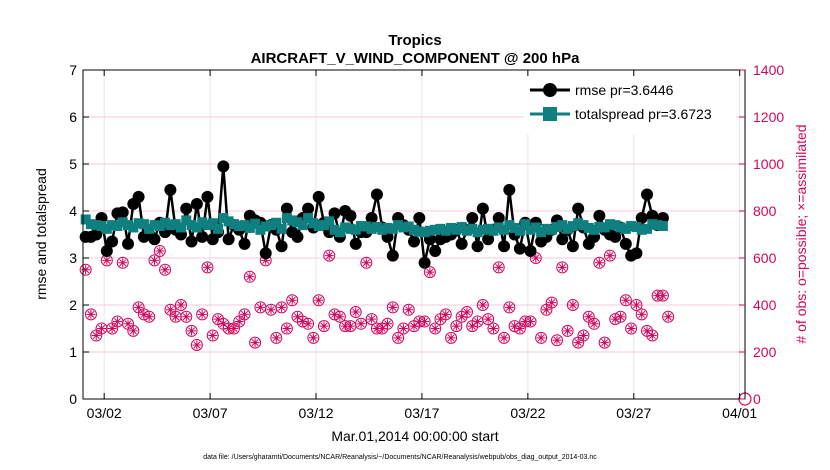 This screenshot has width=830, height=470. Describe the element at coordinates (41, 234) in the screenshot. I see `y-axis-label: rmse and totalspread` at that location.